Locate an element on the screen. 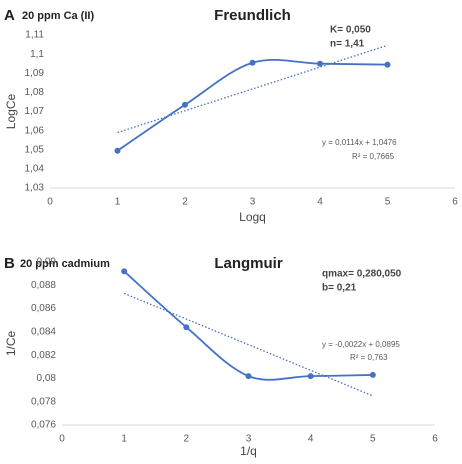 This screenshot has width=462, height=464. y-tick-label: 1,05 is located at coordinates (35, 149).